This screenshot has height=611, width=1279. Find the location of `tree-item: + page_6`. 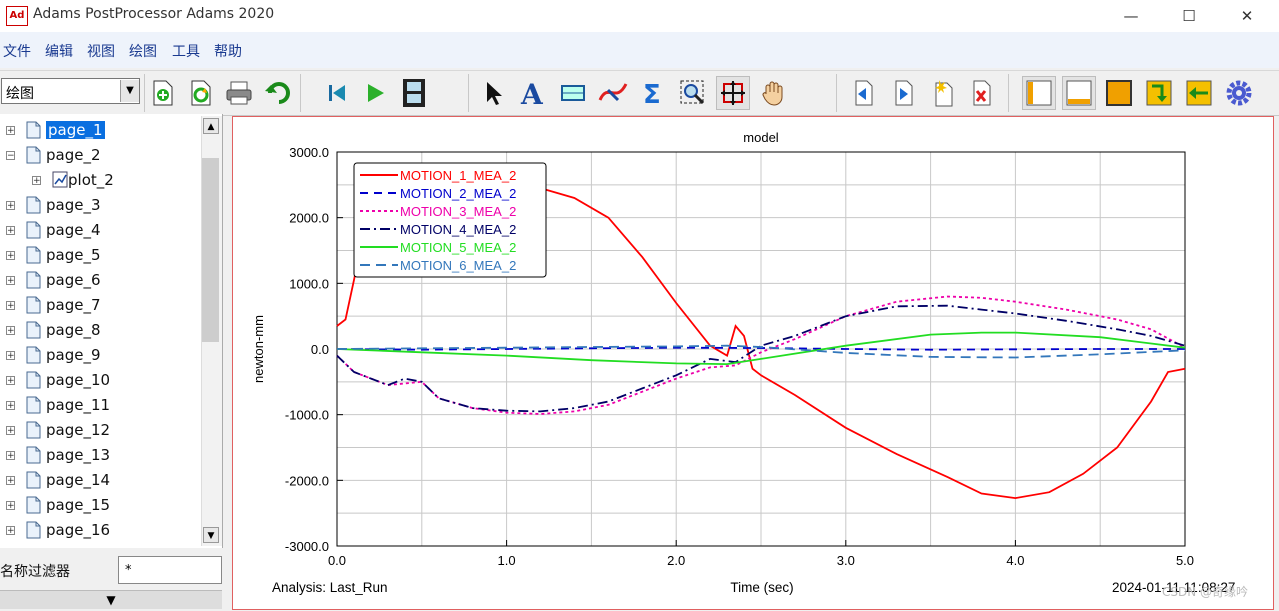

tree-item: + page_6 is located at coordinates (100, 280).